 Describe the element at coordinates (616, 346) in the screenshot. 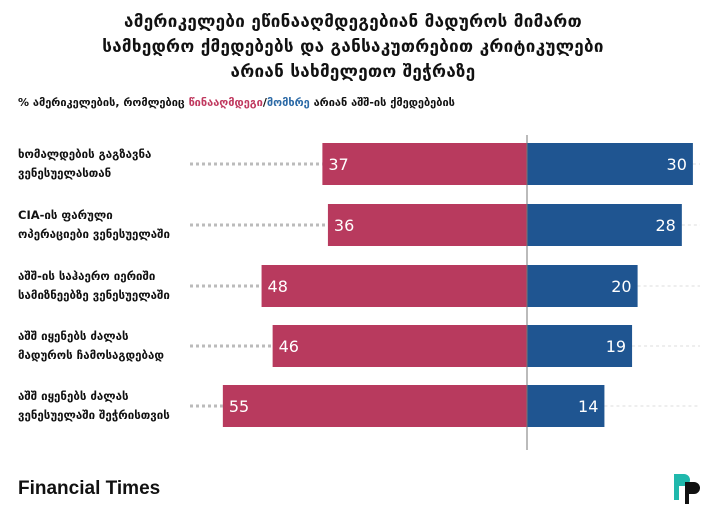

I see `value-label-support: 19` at that location.